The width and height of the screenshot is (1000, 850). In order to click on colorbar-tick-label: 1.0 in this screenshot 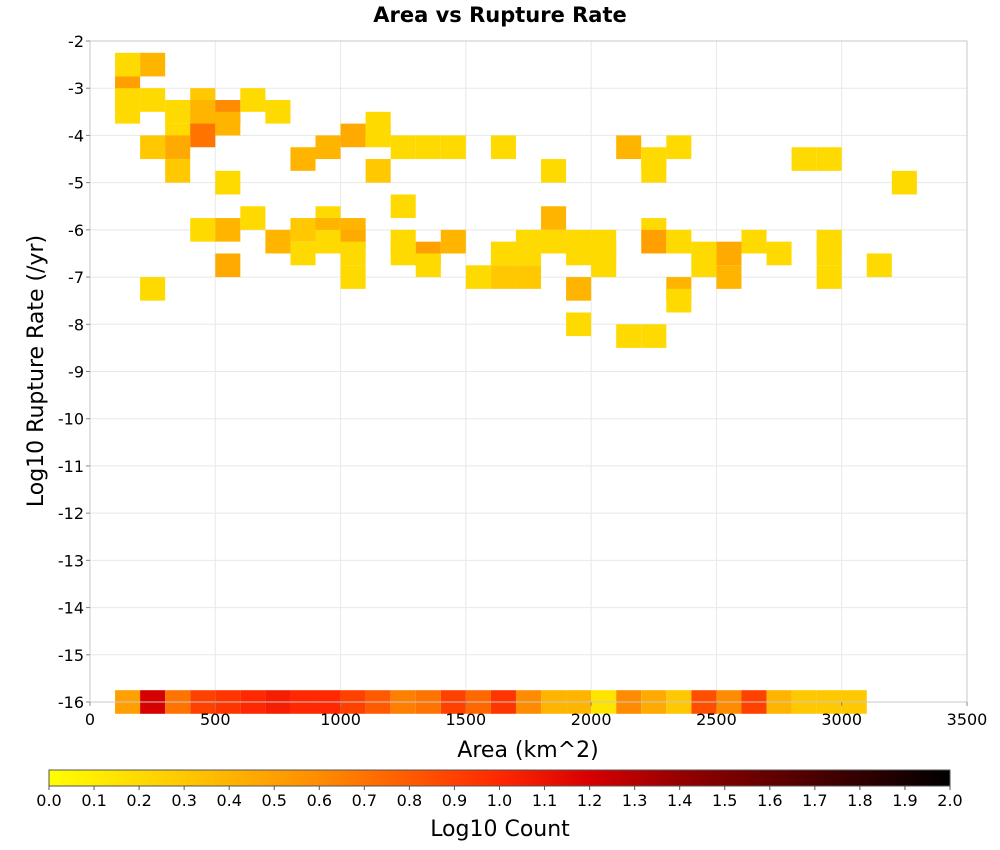, I will do `click(499, 800)`.